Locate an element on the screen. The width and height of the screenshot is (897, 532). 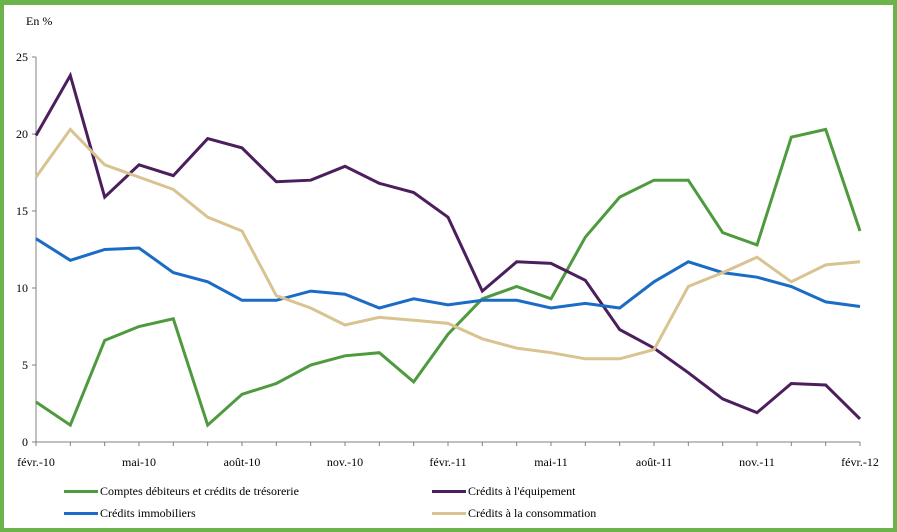
x-tick-label: nov.-11 is located at coordinates (757, 462).